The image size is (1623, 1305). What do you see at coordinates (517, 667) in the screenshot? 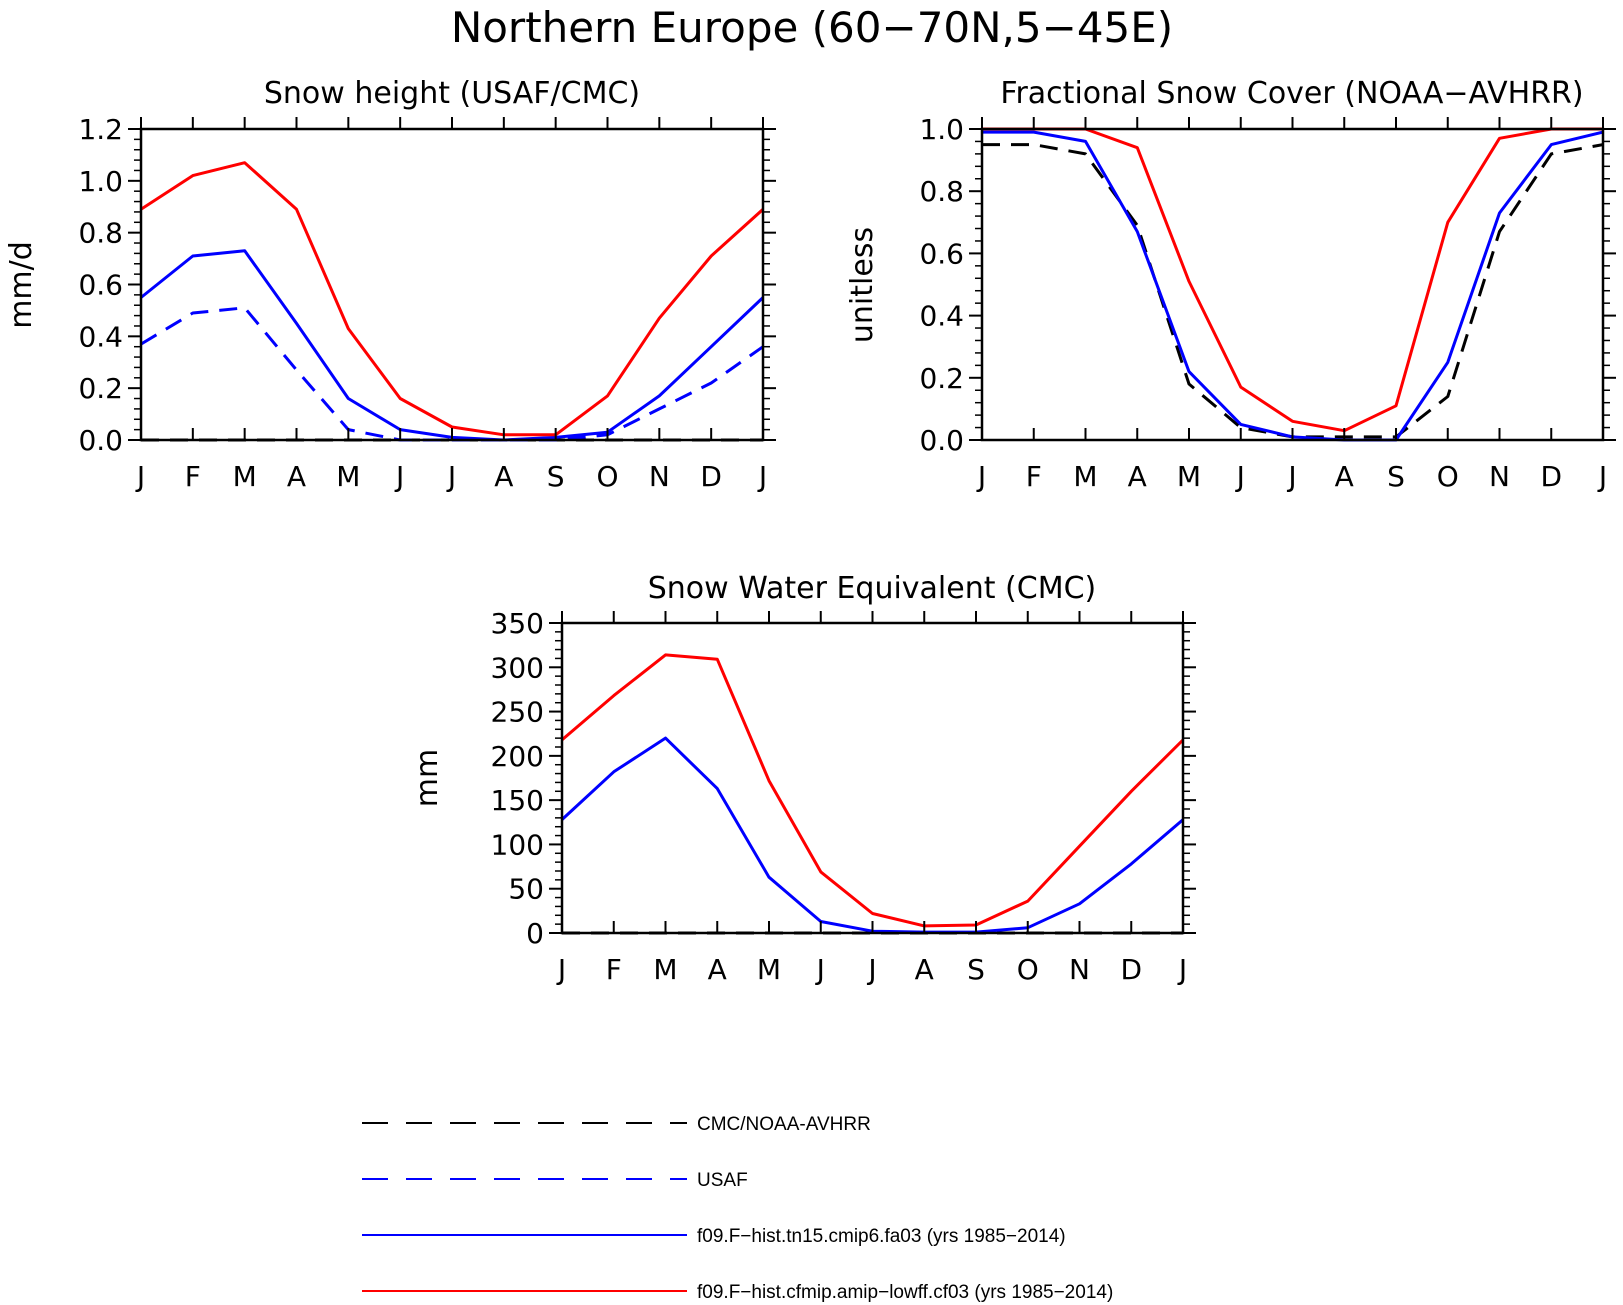
I see `y-tick-label: 300` at bounding box center [517, 667].